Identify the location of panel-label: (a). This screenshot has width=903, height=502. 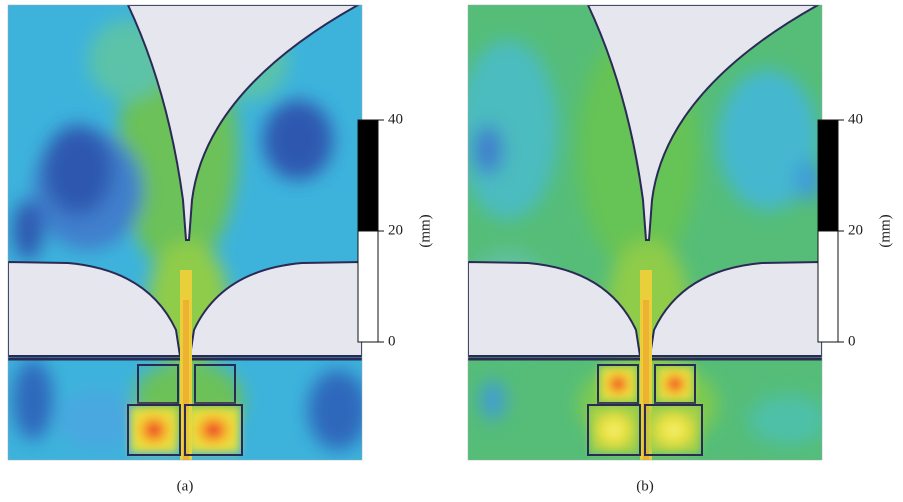
(185, 486).